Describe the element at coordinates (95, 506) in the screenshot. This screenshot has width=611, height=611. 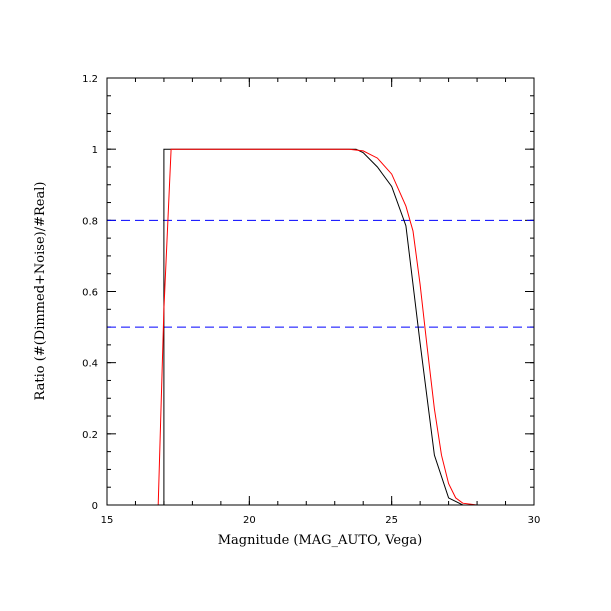
I see `y-tick-label: 0` at that location.